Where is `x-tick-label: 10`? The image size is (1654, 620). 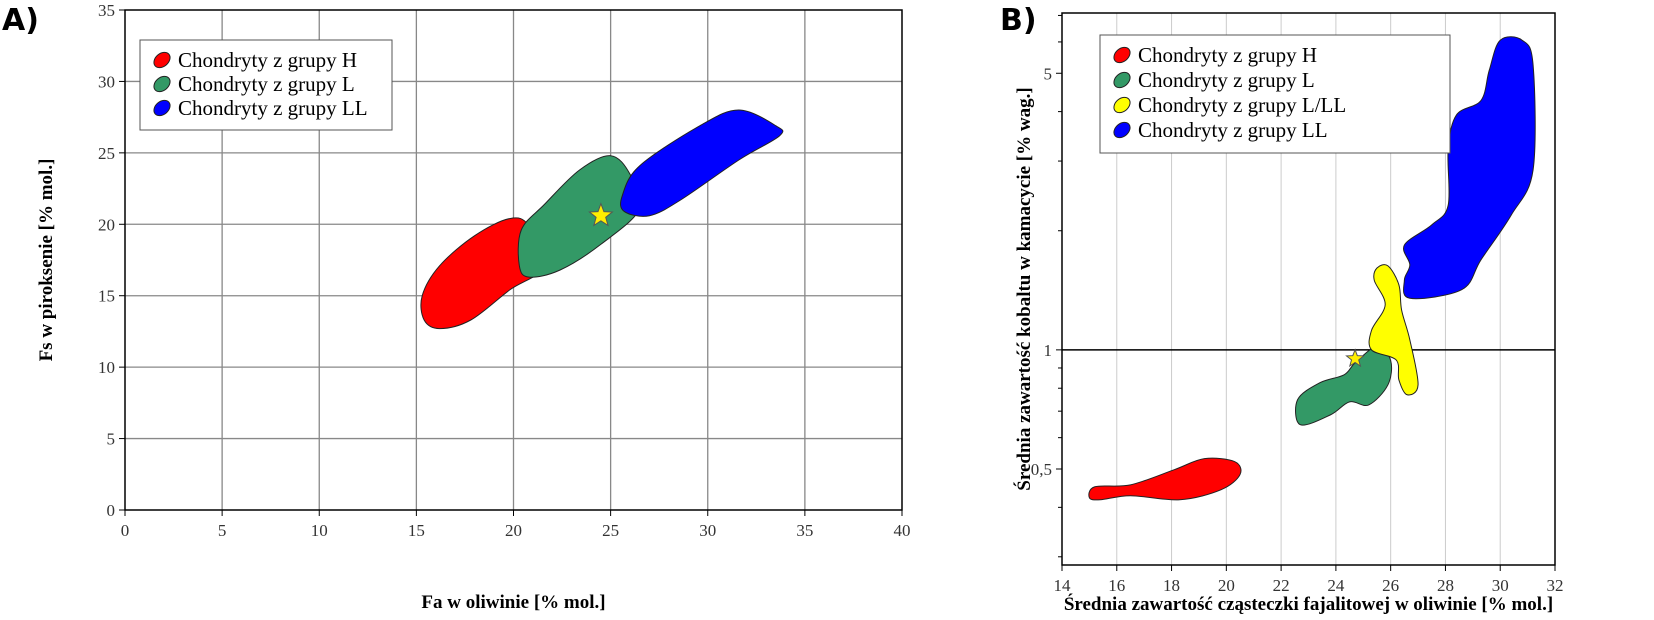
x-tick-label: 10 is located at coordinates (319, 530).